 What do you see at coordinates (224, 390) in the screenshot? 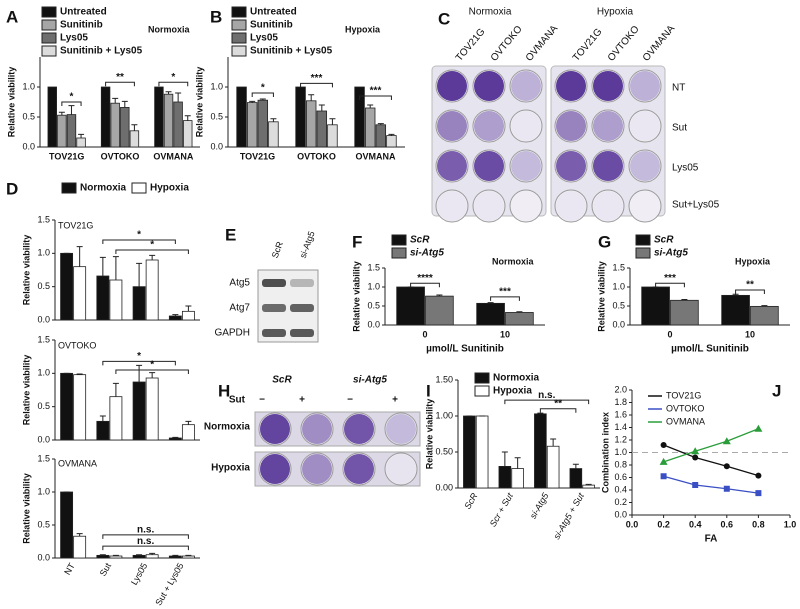
I see `panel-letter: H` at bounding box center [224, 390].